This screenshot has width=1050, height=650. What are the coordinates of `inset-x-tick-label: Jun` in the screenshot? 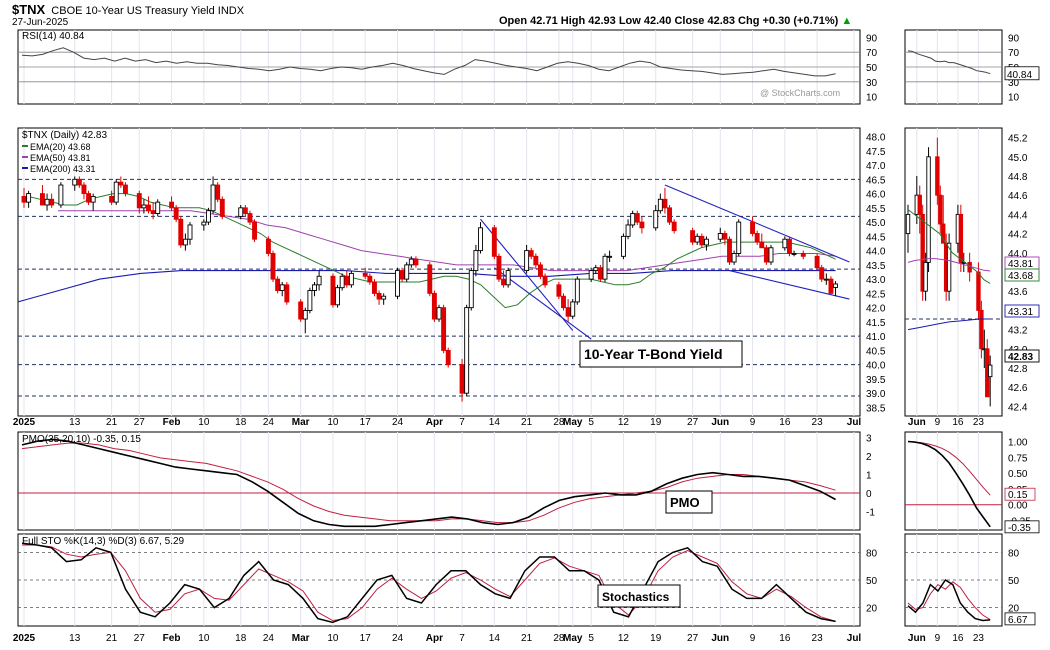 It's located at (917, 422).